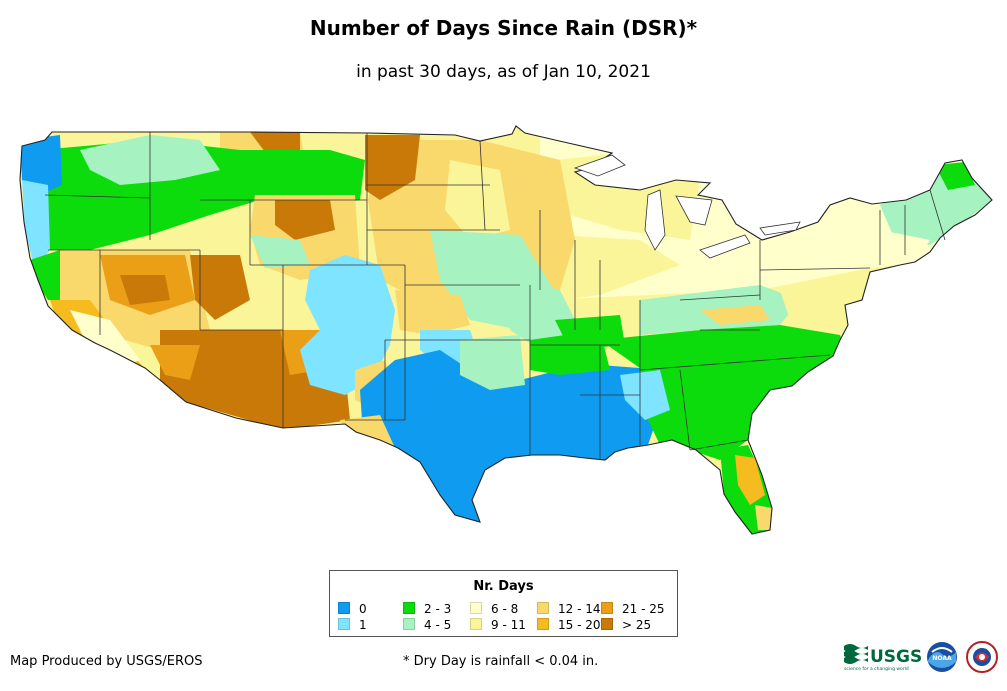 The image size is (1007, 691). I want to click on legend-label: 12 - 14, so click(579, 609).